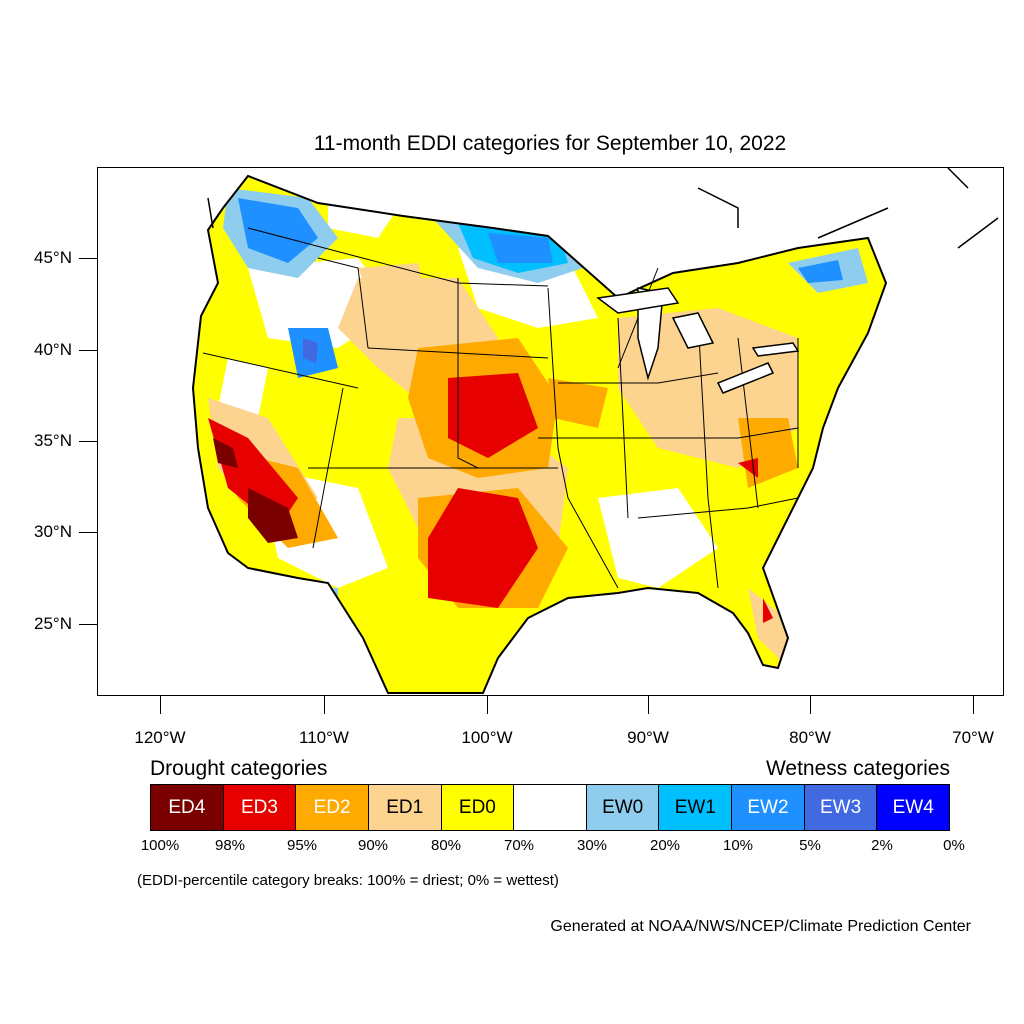 This screenshot has height=1024, width=1024. I want to click on legend-cell-ed3: ED3, so click(260, 807).